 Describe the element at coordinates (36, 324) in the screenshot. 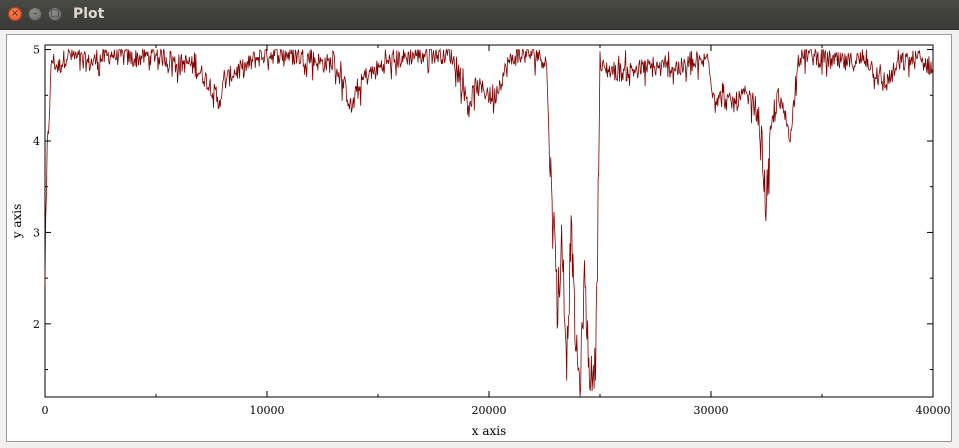

I see `y-tick-label: 2` at that location.